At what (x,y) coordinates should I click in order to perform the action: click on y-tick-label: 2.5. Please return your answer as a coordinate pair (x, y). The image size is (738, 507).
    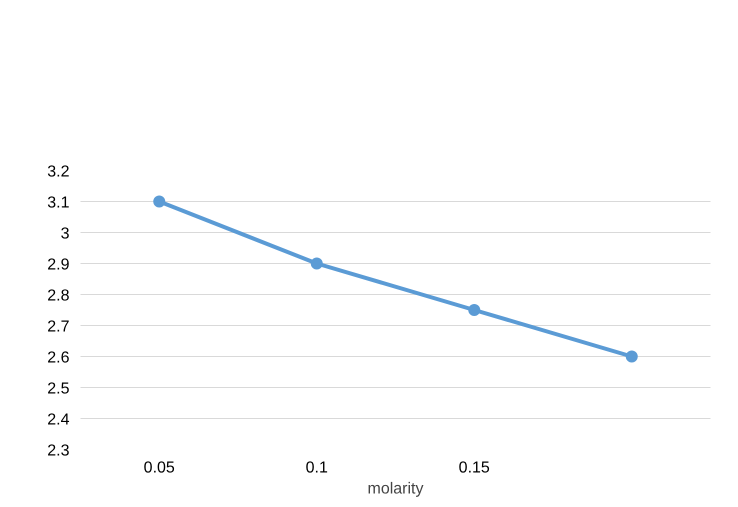
    Looking at the image, I should click on (58, 389).